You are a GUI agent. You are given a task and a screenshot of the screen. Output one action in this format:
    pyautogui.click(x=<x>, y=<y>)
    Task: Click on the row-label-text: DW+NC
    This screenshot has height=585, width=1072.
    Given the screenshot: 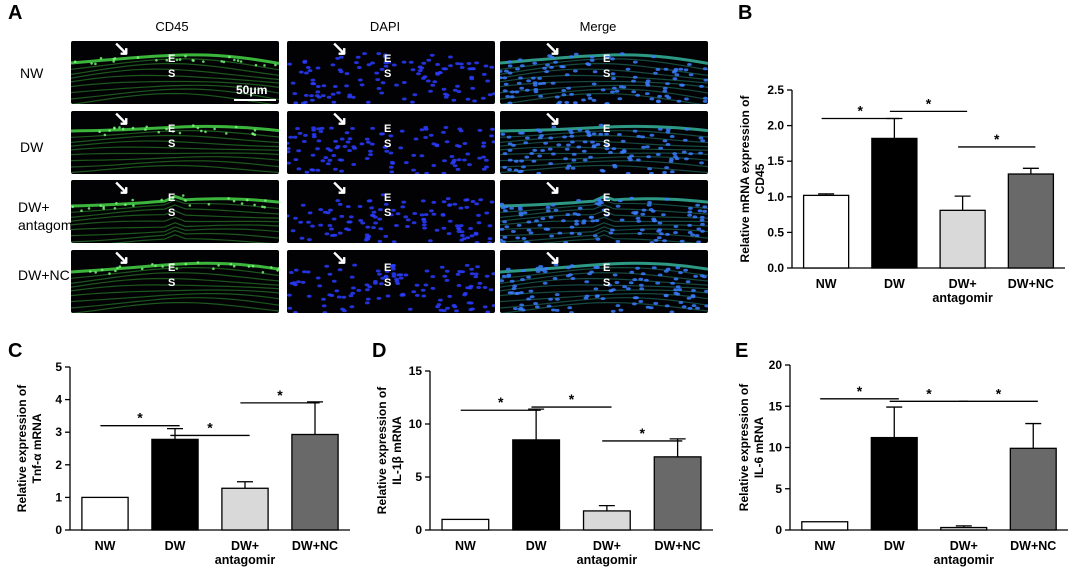 What is the action you would take?
    pyautogui.click(x=44, y=275)
    